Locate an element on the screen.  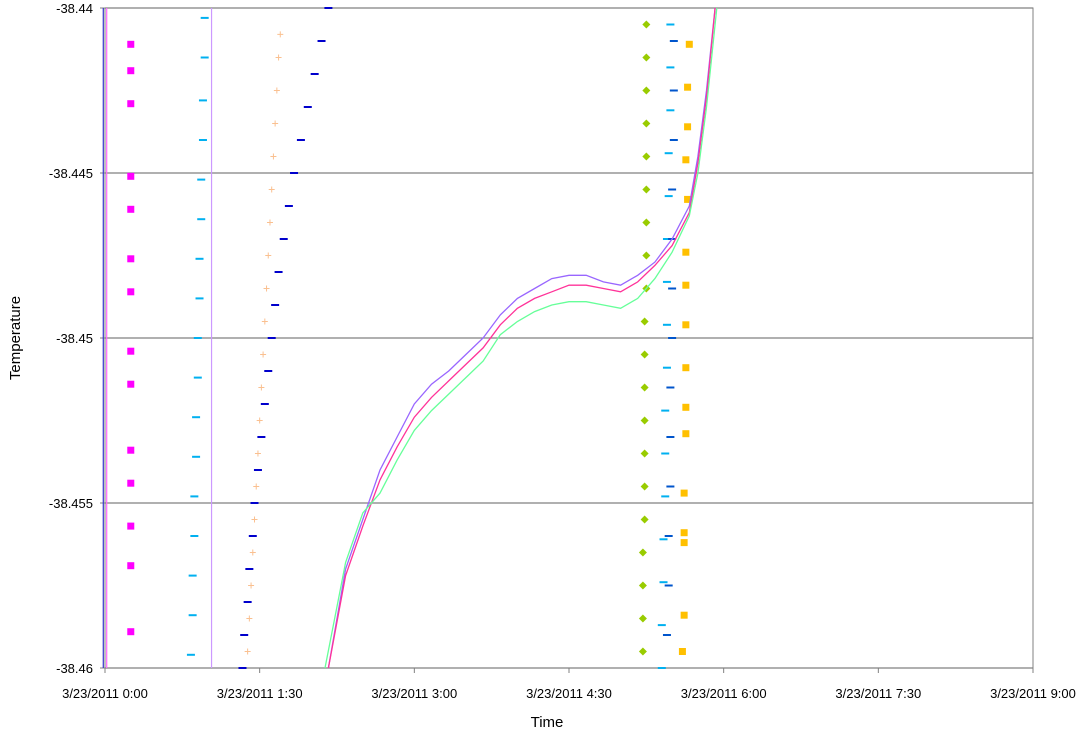
y-tick-label: -38.45 is located at coordinates (74, 338).